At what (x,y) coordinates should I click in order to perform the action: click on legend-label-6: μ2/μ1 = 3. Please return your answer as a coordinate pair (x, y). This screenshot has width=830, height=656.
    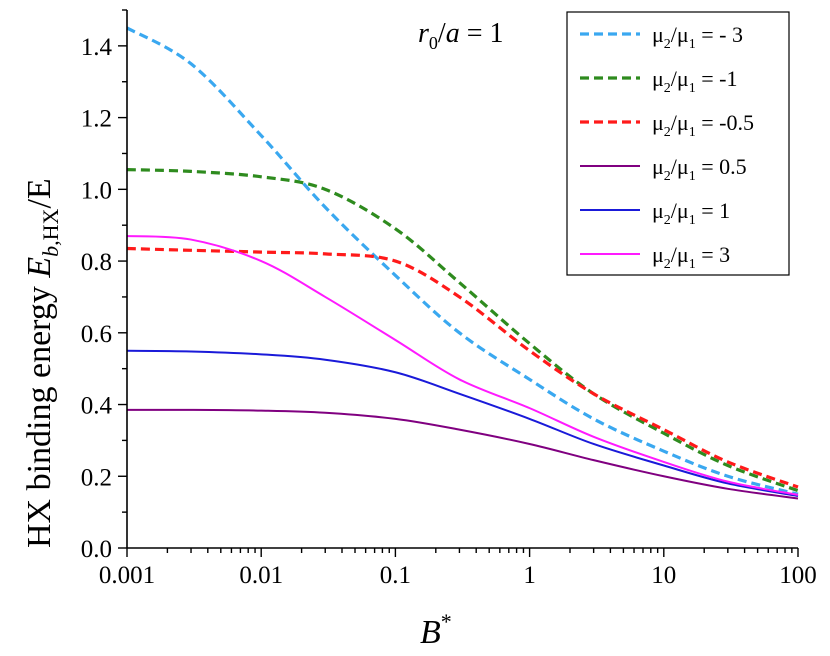
    Looking at the image, I should click on (691, 257).